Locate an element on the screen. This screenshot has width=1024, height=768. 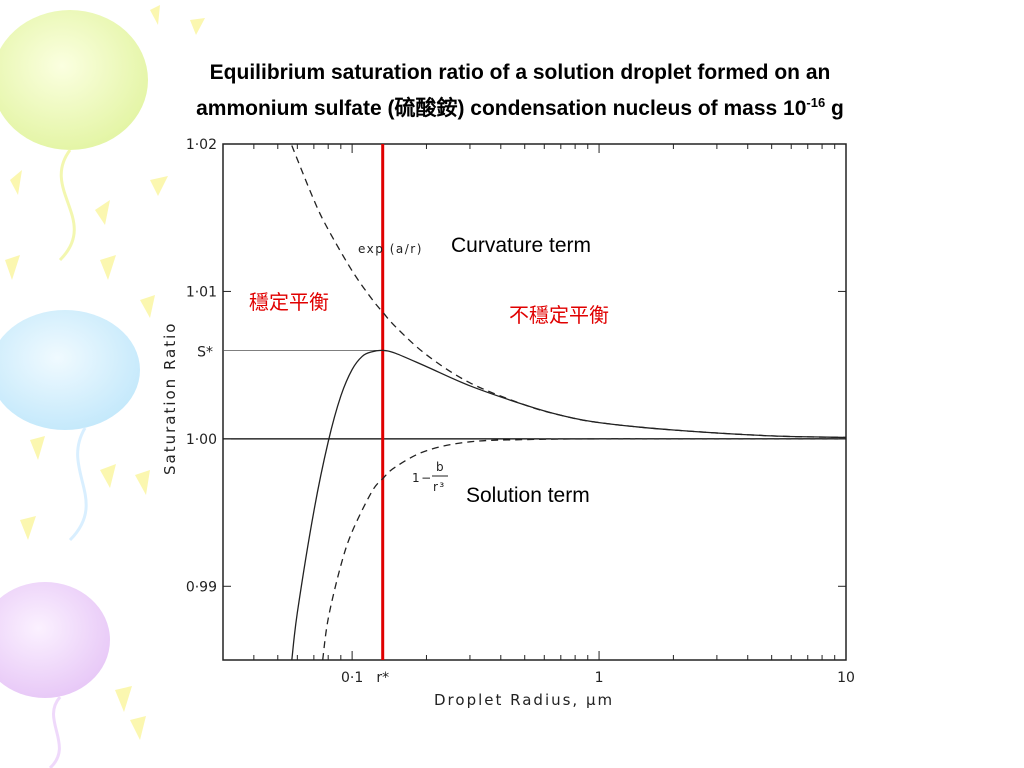
stable-equilibrium-label: 穩定平衡 is located at coordinates (289, 302).